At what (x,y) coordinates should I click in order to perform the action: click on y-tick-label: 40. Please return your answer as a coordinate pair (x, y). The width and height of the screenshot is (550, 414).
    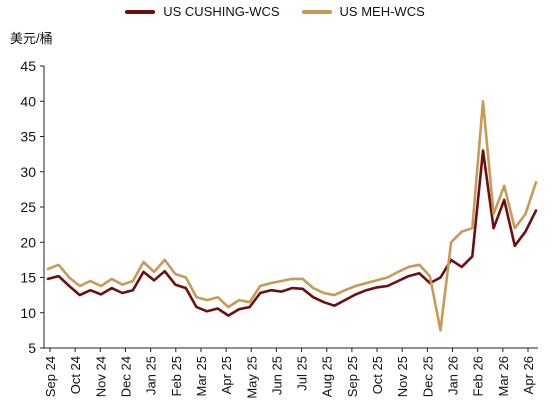
    Looking at the image, I should click on (28, 101).